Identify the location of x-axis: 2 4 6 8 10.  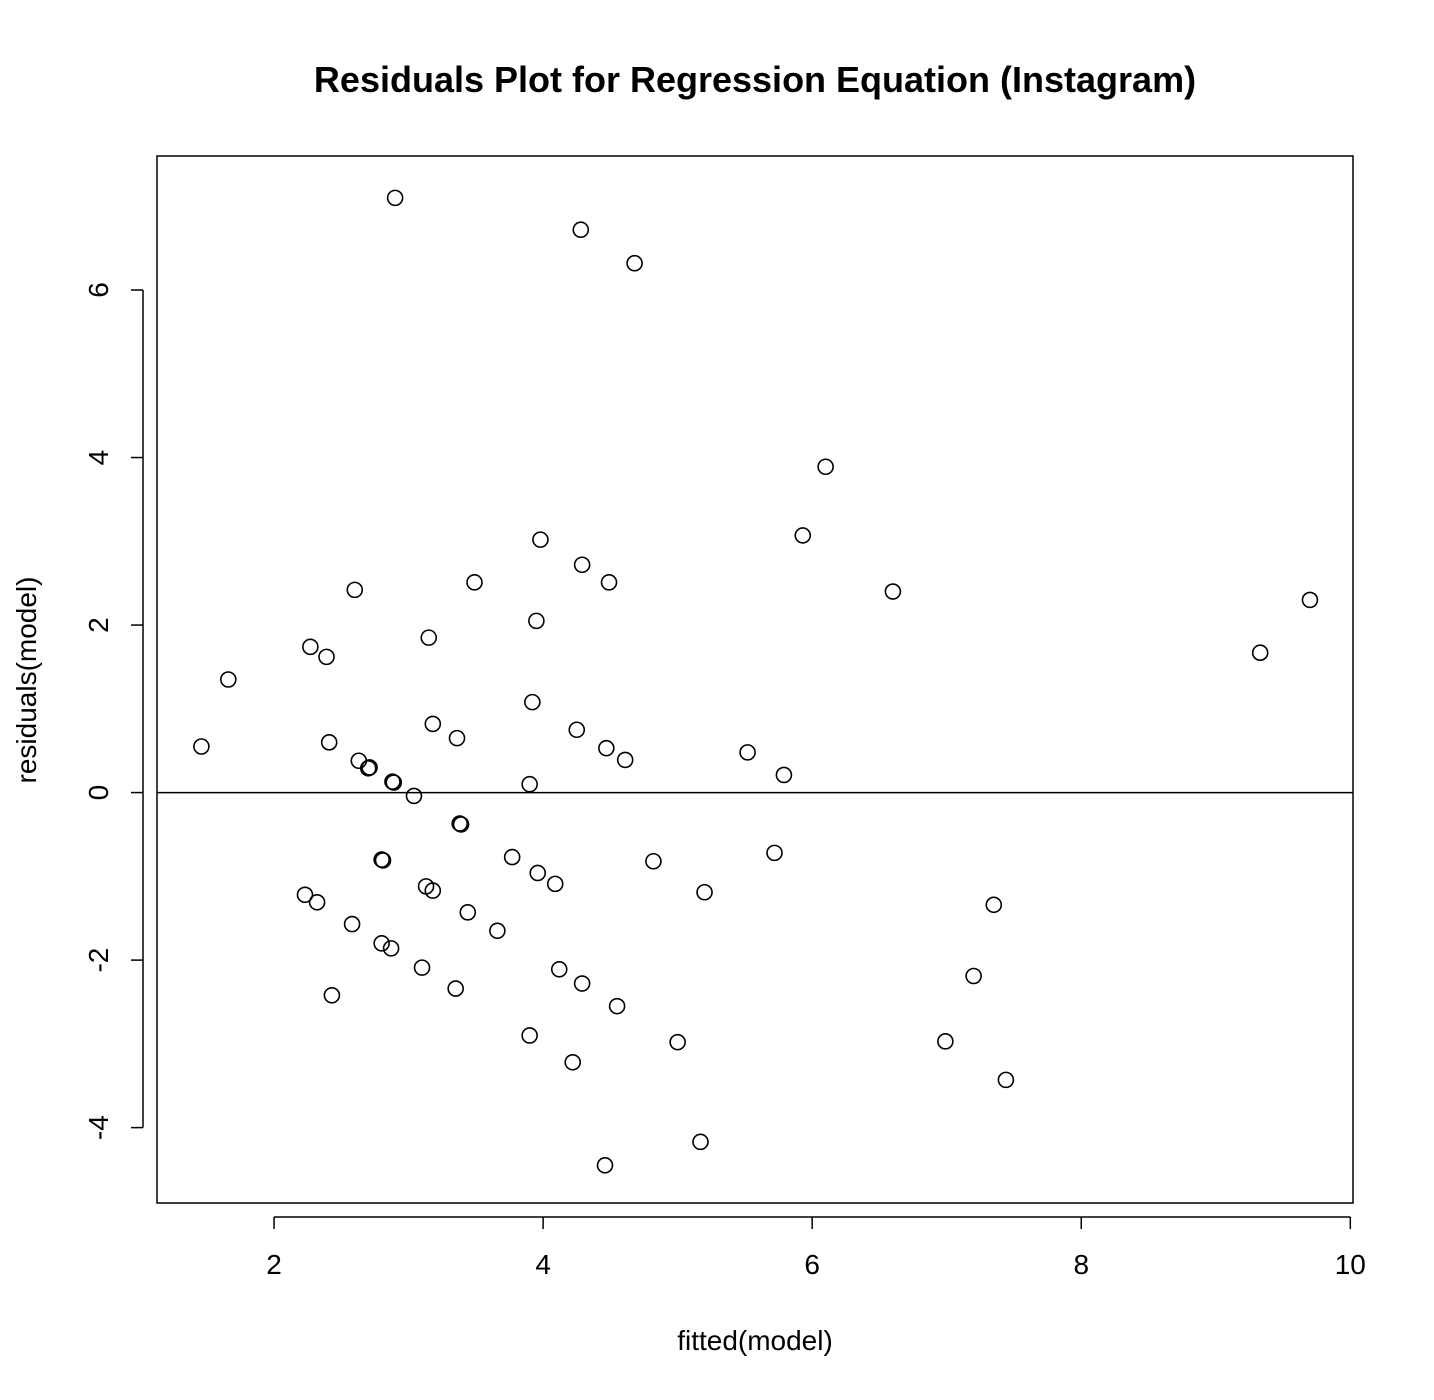
(816, 1248).